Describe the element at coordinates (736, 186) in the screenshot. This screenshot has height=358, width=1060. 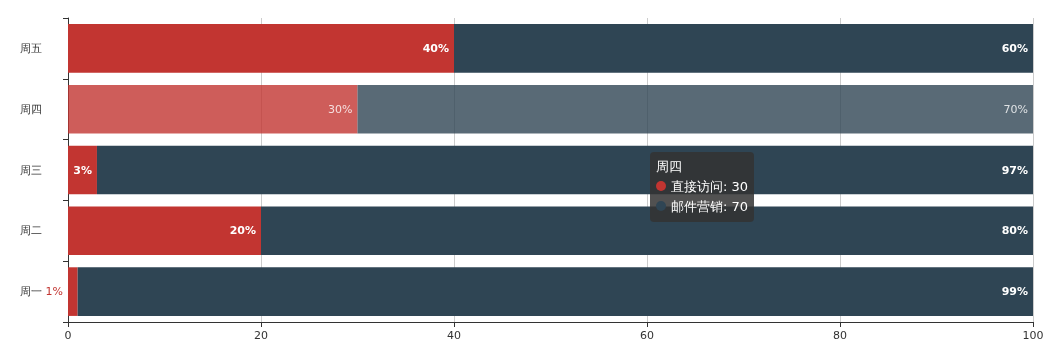
I see `annotation: : 30` at that location.